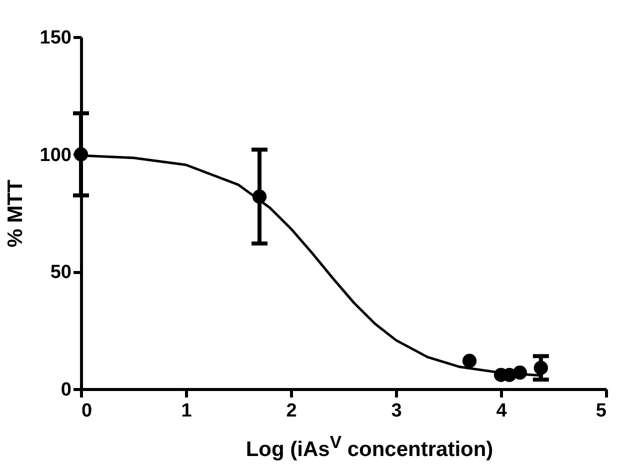 This screenshot has height=473, width=643. What do you see at coordinates (87, 411) in the screenshot?
I see `x-tick-label: 0` at bounding box center [87, 411].